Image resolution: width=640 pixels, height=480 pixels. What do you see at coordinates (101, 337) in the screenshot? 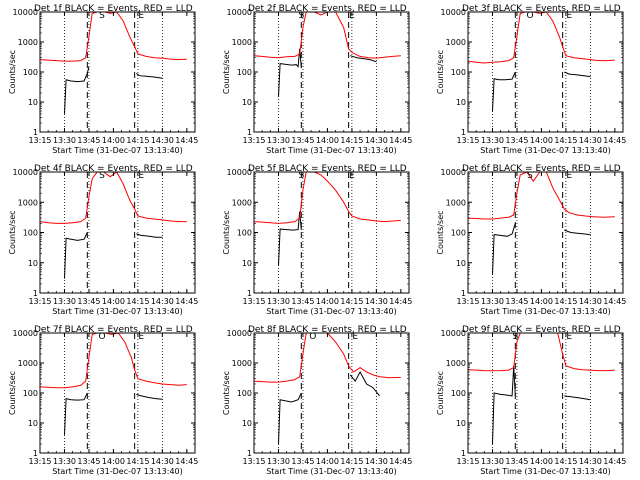
I see `interval-marker: O` at bounding box center [101, 337].